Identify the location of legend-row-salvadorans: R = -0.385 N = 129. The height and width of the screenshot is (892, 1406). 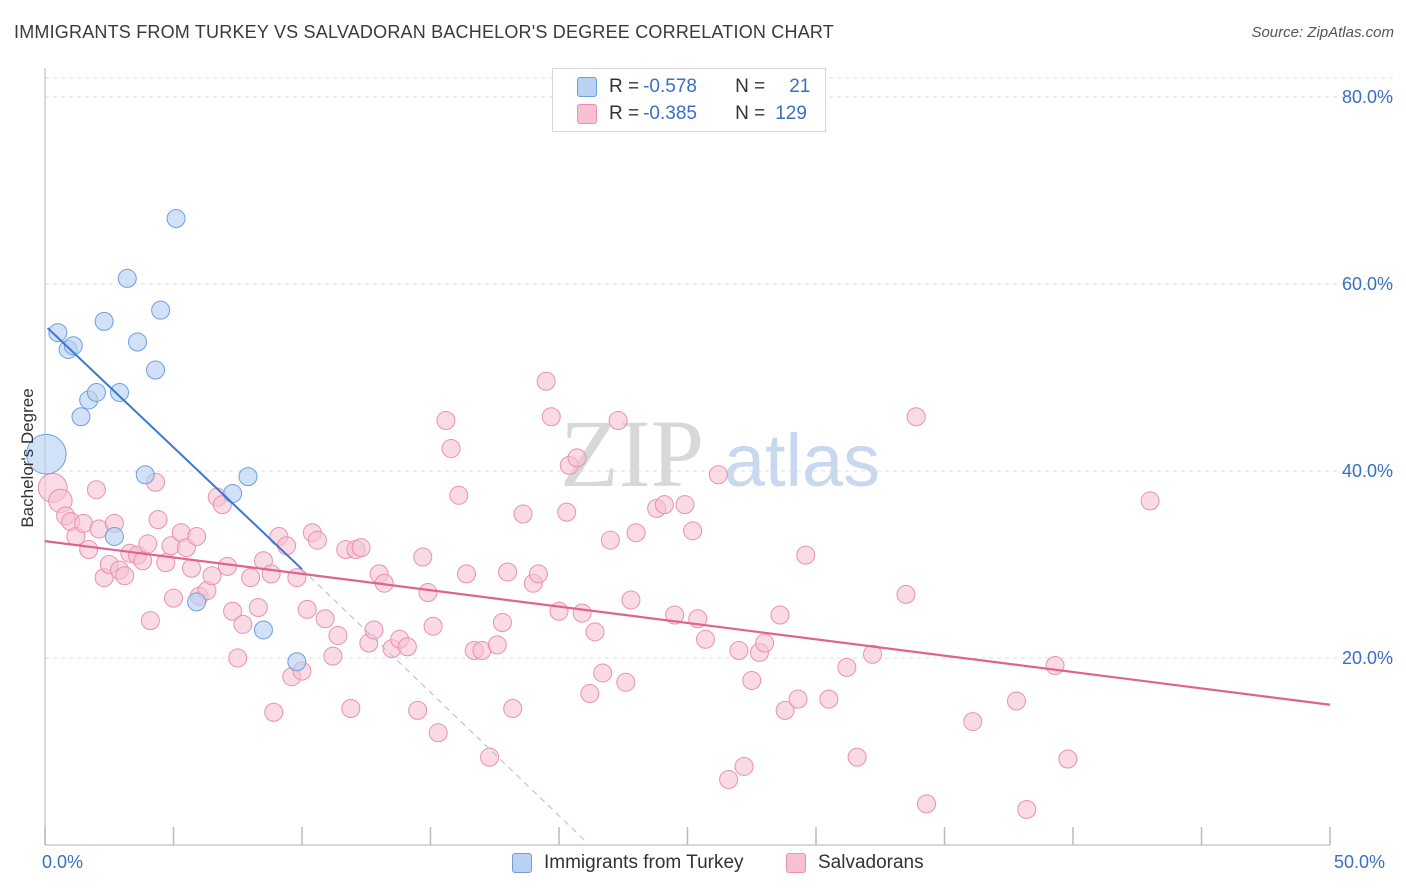
(692, 114).